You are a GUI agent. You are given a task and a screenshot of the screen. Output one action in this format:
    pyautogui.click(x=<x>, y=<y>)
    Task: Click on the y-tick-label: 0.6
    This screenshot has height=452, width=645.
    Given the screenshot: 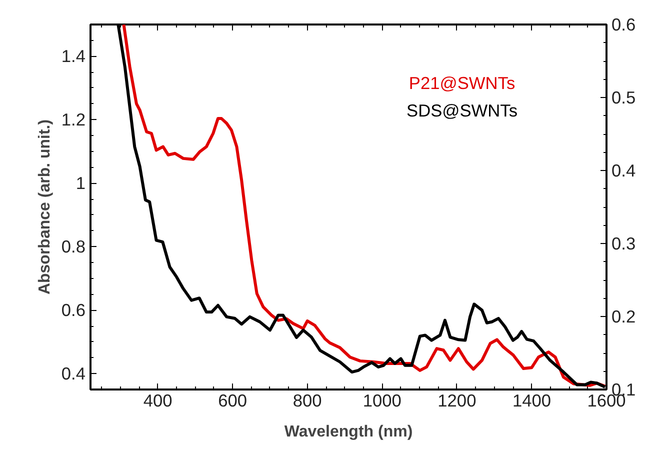 What is the action you would take?
    pyautogui.click(x=73, y=310)
    